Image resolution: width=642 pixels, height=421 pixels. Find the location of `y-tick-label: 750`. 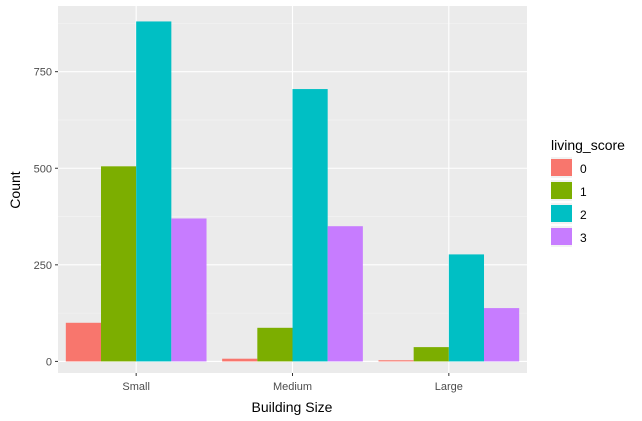

y-tick-label: 750 is located at coordinates (43, 73).